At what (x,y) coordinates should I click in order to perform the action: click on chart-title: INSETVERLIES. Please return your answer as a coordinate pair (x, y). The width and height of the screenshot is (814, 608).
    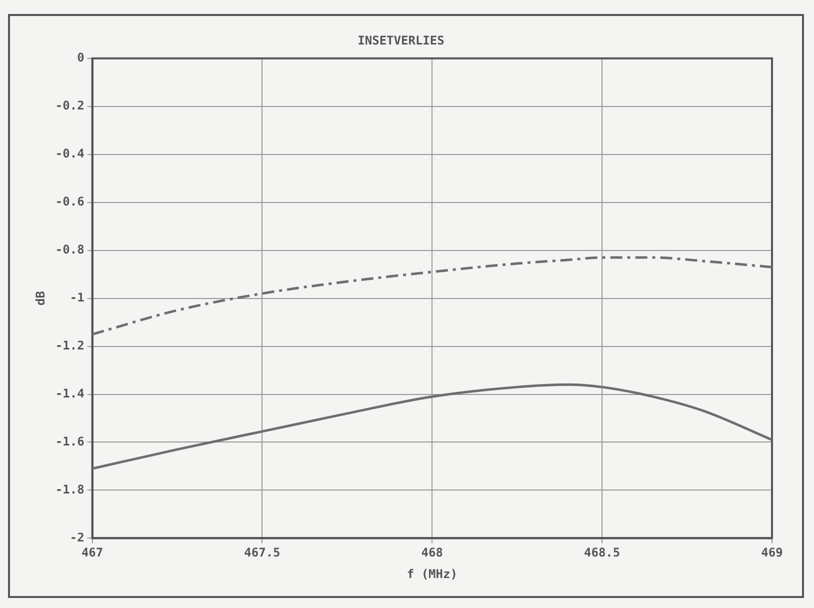
    Looking at the image, I should click on (401, 40).